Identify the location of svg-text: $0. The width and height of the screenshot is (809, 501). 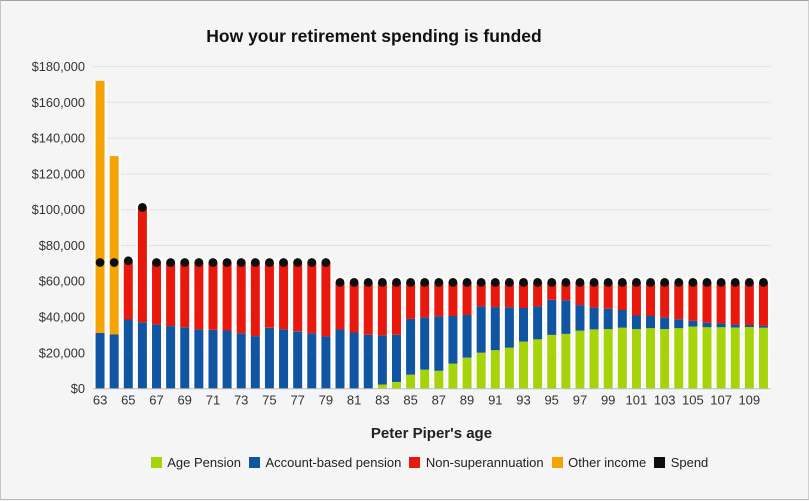
(78, 388).